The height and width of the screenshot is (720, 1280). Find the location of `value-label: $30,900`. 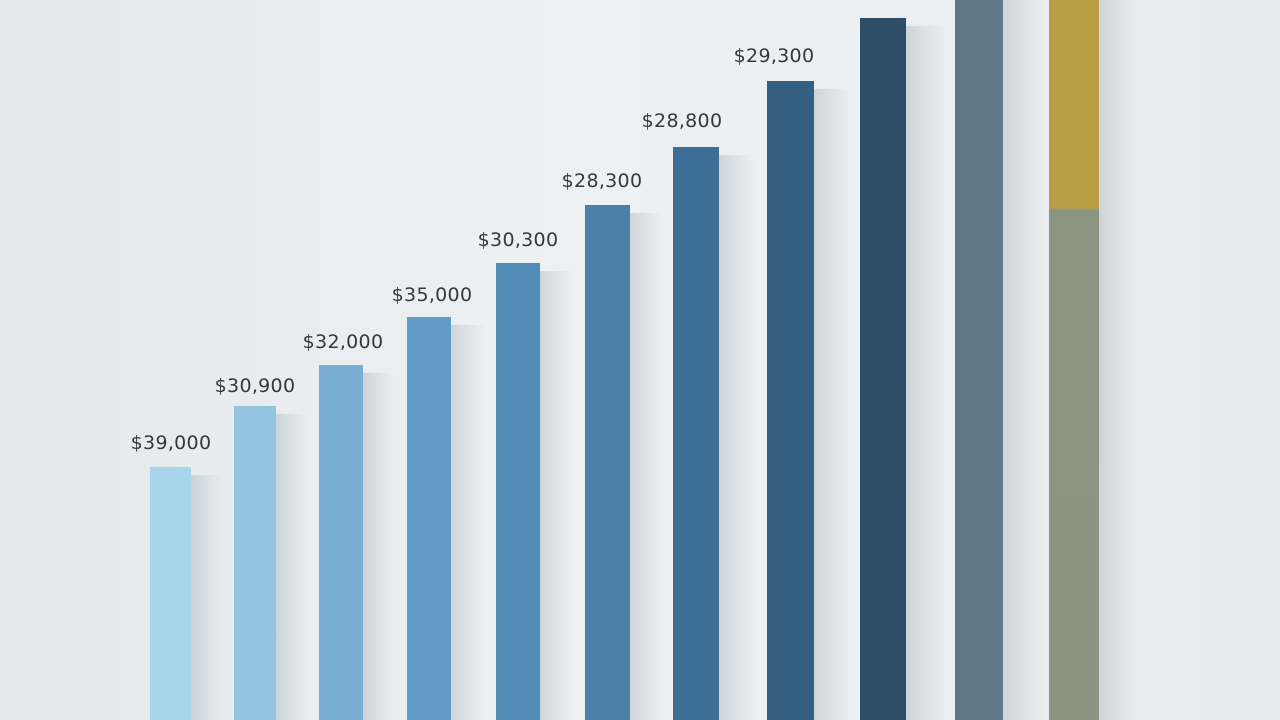

value-label: $30,900 is located at coordinates (255, 386).